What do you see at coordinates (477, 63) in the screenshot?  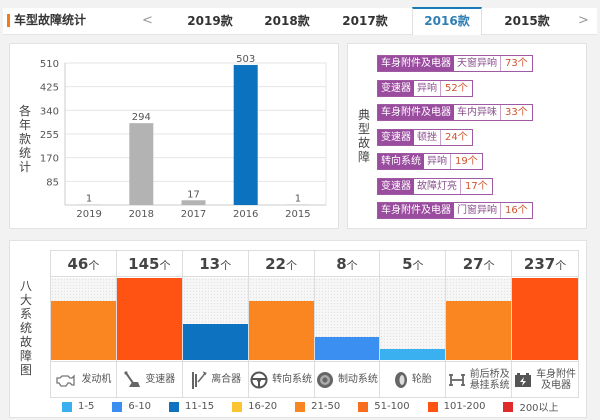 I see `fault-description: 天窗异响` at bounding box center [477, 63].